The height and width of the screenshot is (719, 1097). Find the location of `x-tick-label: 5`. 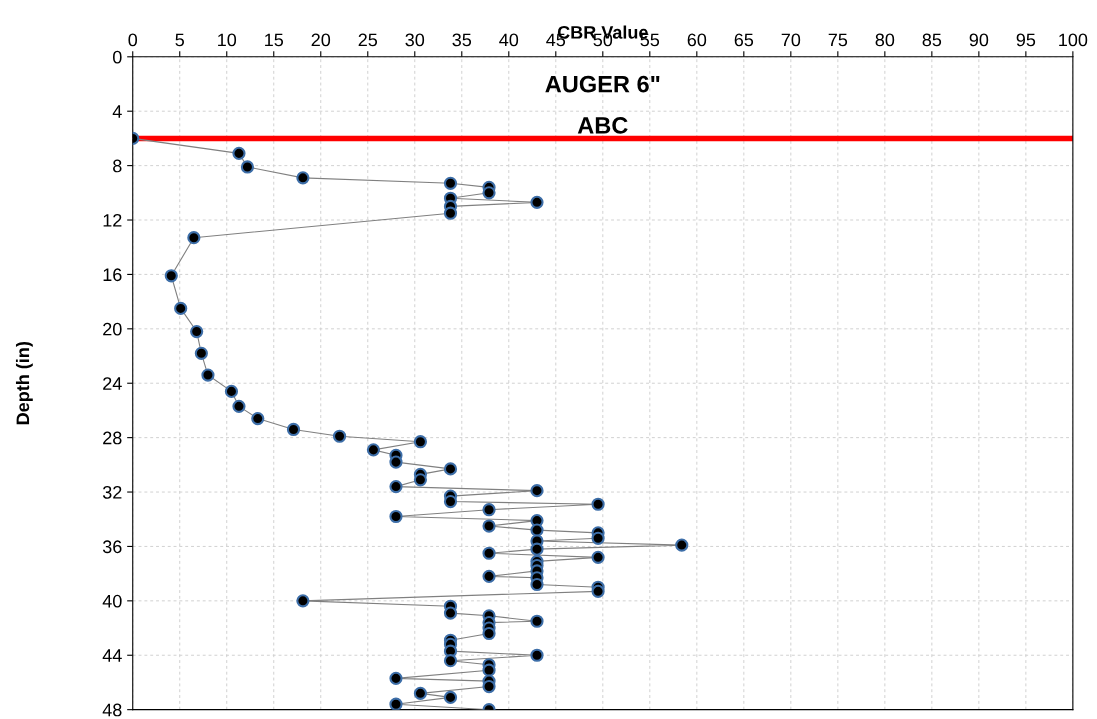

x-tick-label: 5 is located at coordinates (180, 40).